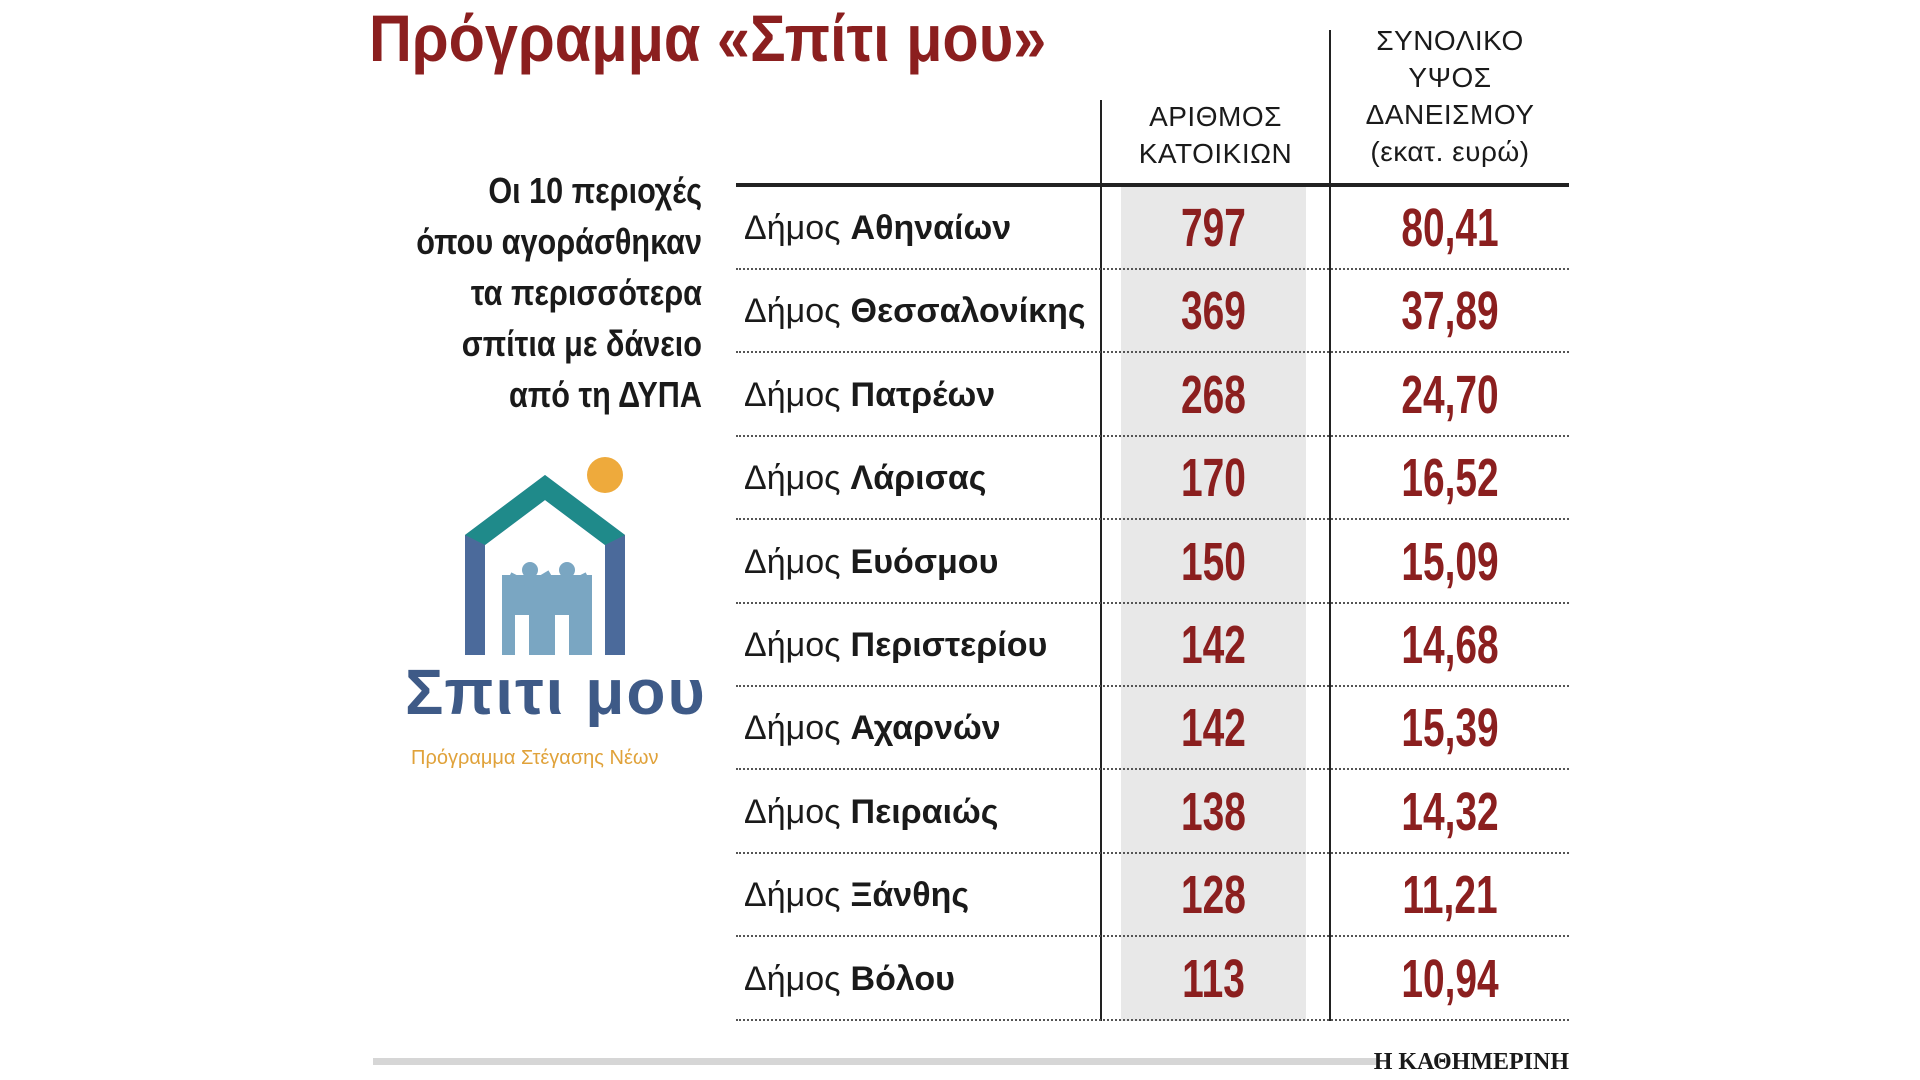 The image size is (1920, 1080). What do you see at coordinates (1450, 811) in the screenshot?
I see `loan: 14,32` at bounding box center [1450, 811].